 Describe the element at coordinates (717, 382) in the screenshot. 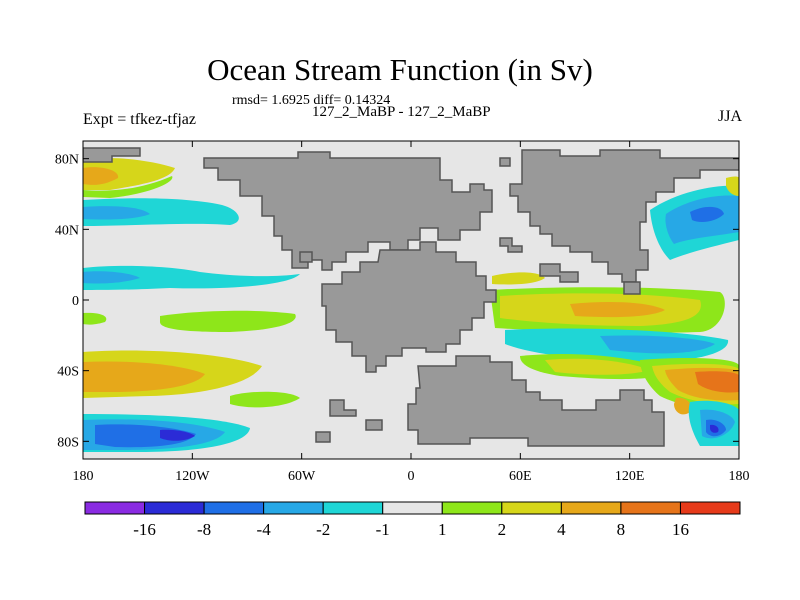

I see `contour-darkorange-aus` at that location.